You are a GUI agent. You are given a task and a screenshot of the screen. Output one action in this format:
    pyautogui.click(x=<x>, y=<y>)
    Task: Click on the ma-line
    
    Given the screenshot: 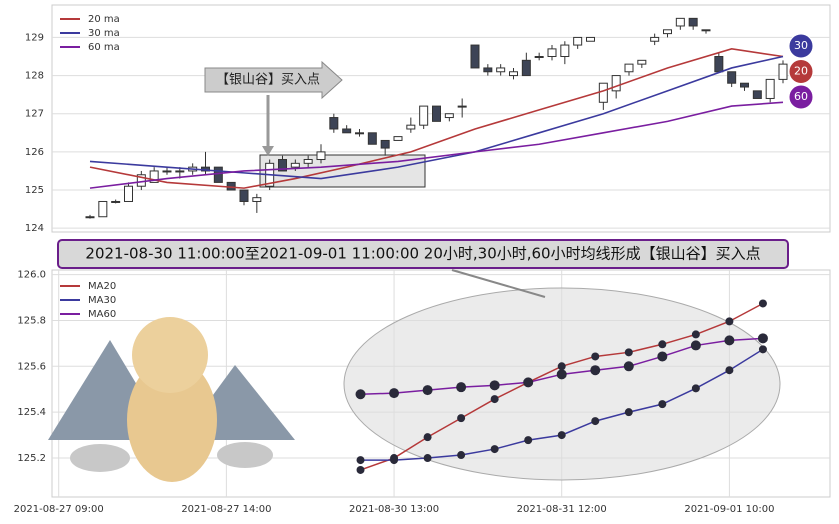 What is the action you would take?
    pyautogui.click(x=436, y=145)
    